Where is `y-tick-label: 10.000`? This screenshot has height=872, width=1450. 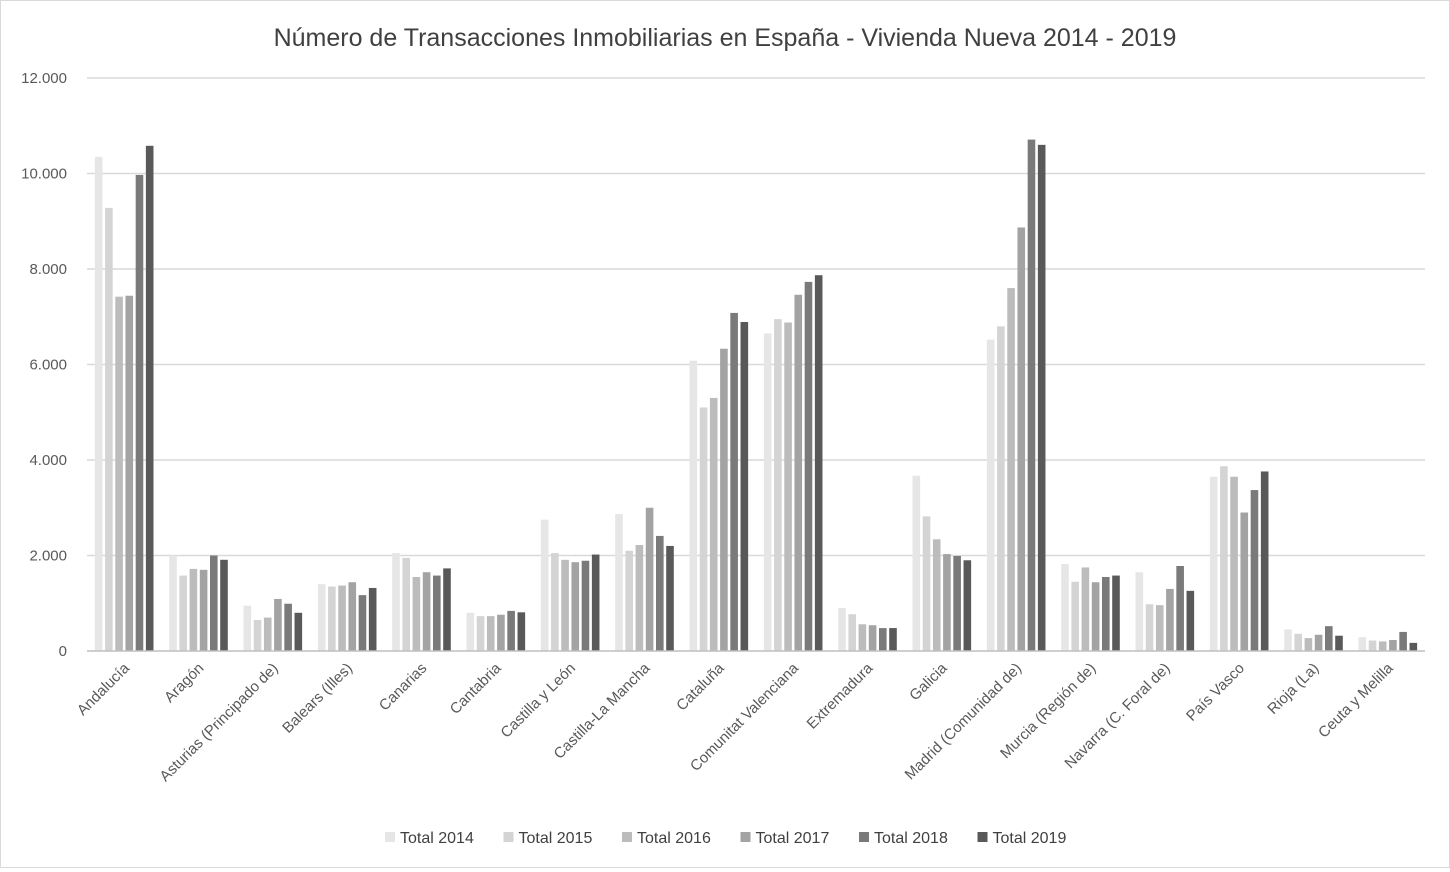 y-tick-label: 10.000 is located at coordinates (44, 174).